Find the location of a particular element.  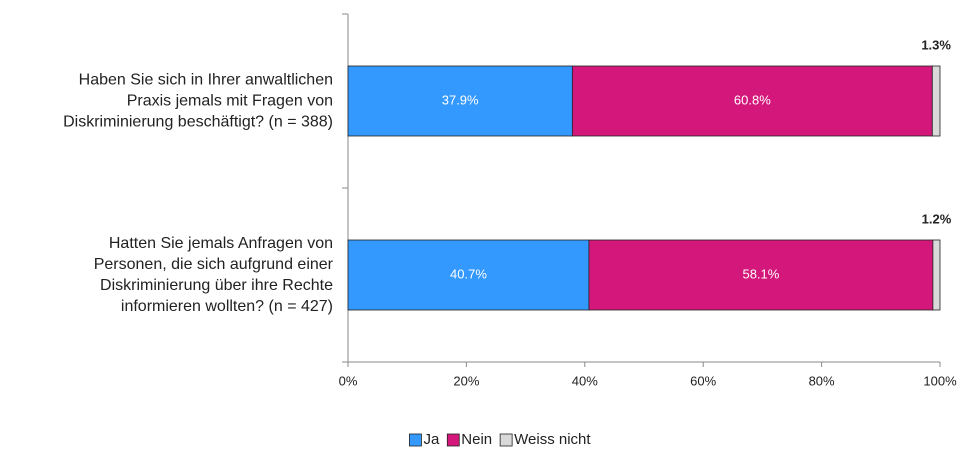

legend-label: Ja is located at coordinates (431, 439).